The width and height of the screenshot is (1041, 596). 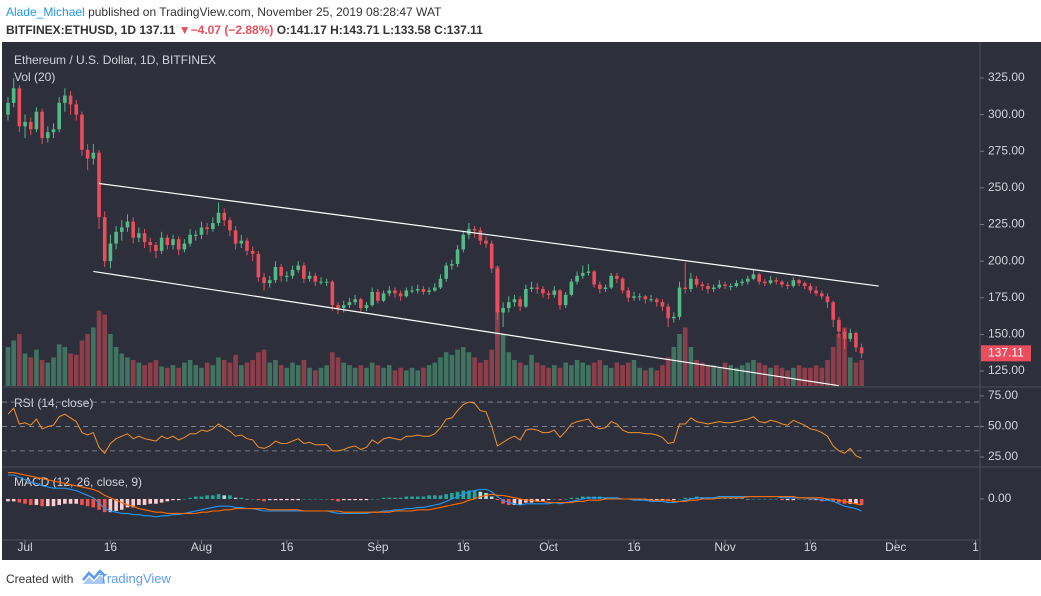 What do you see at coordinates (634, 547) in the screenshot?
I see `x-tick-label: 16` at bounding box center [634, 547].